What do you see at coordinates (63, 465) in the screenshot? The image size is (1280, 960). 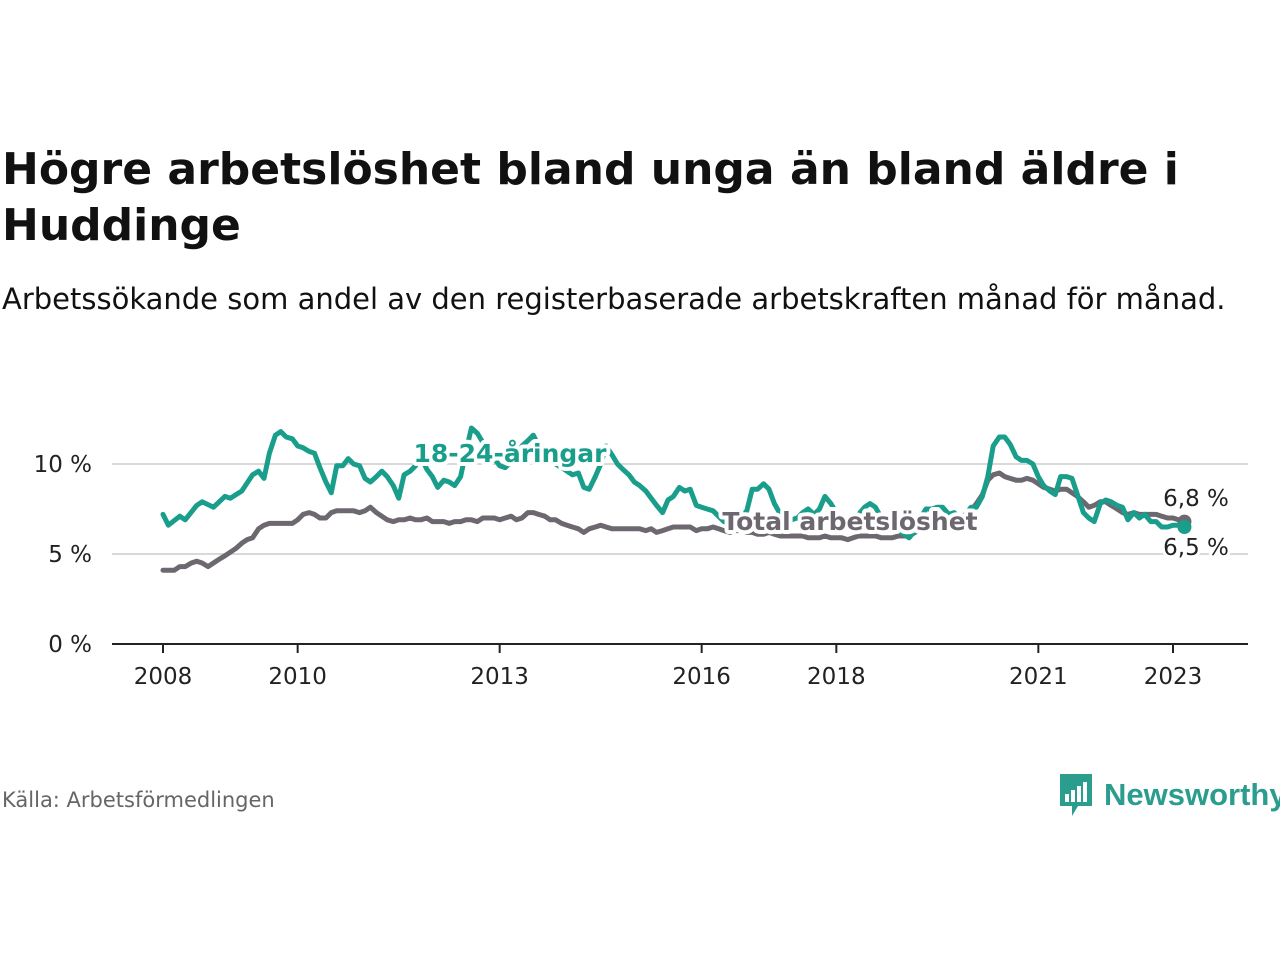 I see `y-tick-label: 10 %` at bounding box center [63, 465].